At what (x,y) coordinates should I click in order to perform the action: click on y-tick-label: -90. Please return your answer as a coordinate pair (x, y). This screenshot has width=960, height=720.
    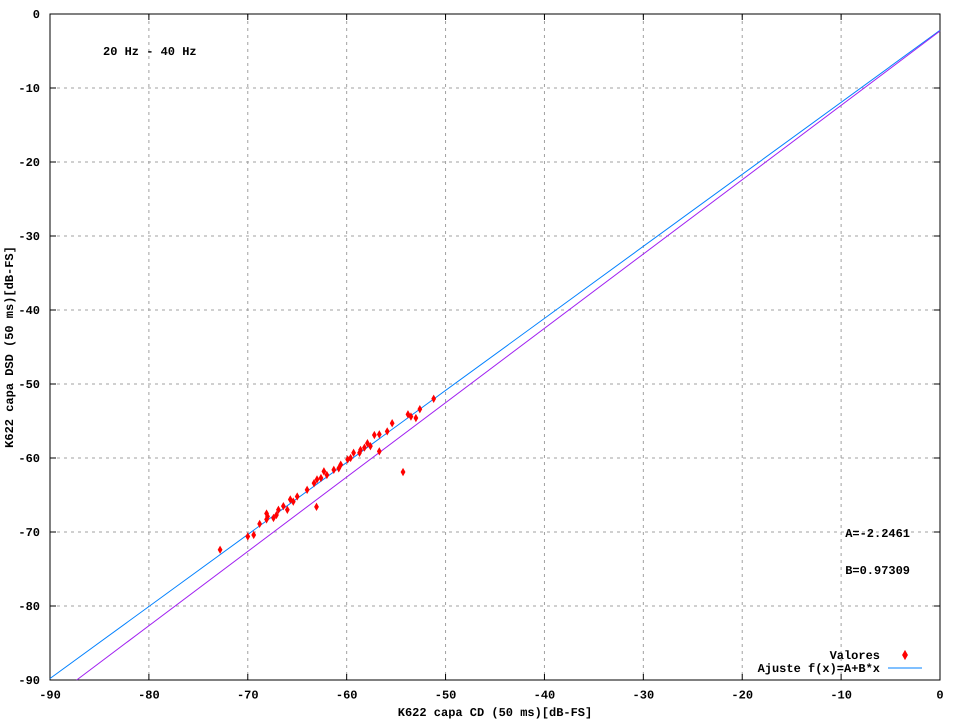
    Looking at the image, I should click on (29, 681).